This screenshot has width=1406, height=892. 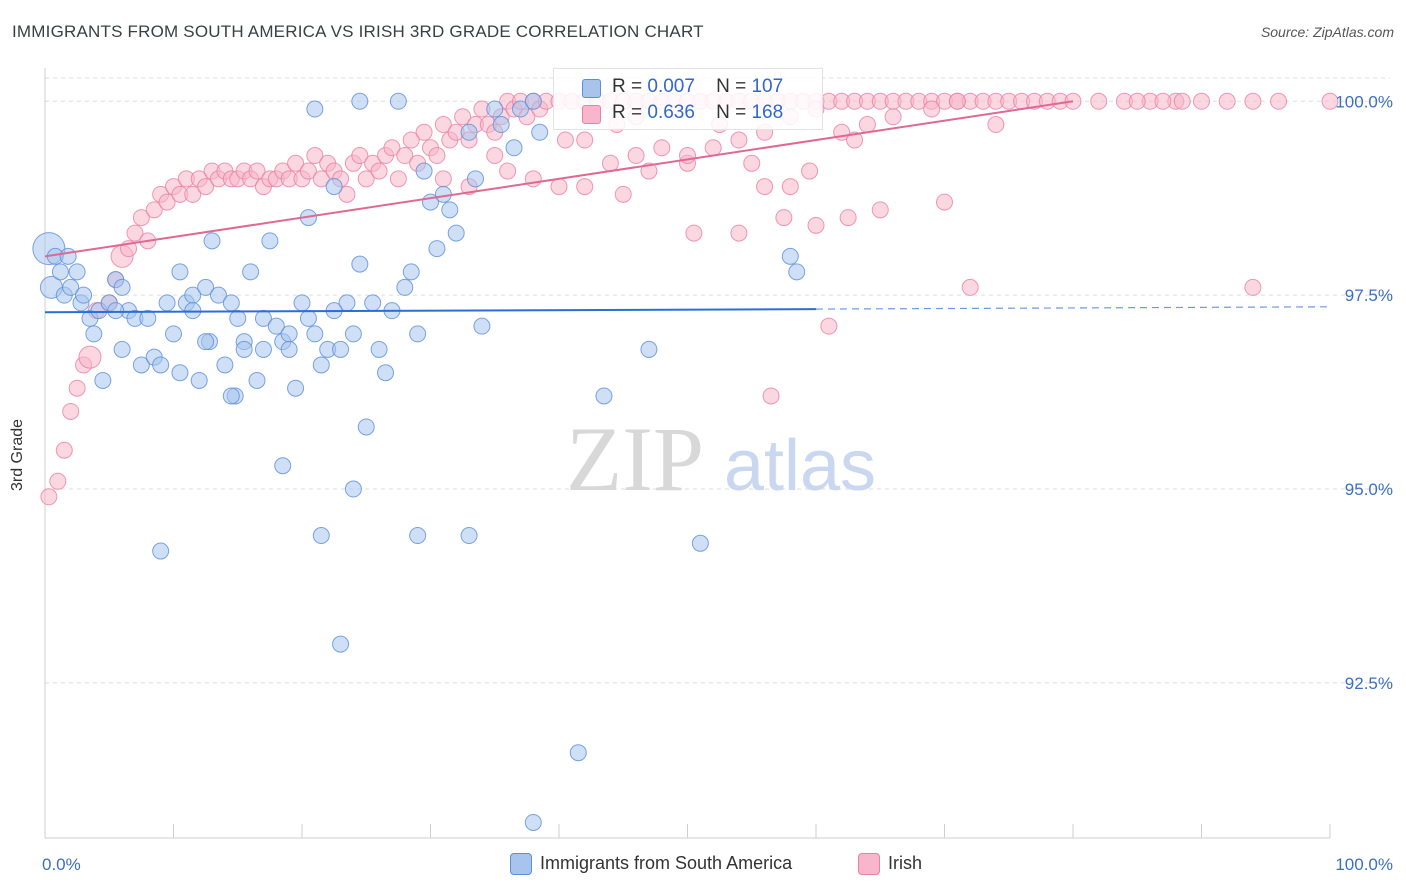 I want to click on legend-swatch-blue, so click(x=591, y=88).